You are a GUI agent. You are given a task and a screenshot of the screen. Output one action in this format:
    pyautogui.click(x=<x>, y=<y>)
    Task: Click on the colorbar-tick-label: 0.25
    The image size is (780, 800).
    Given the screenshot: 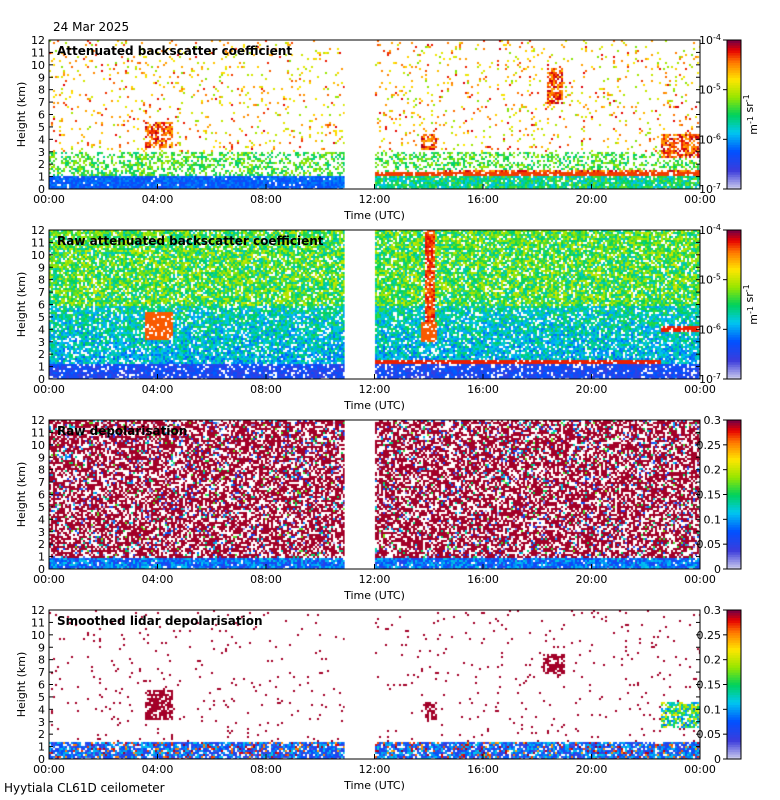 What is the action you would take?
    pyautogui.click(x=709, y=635)
    